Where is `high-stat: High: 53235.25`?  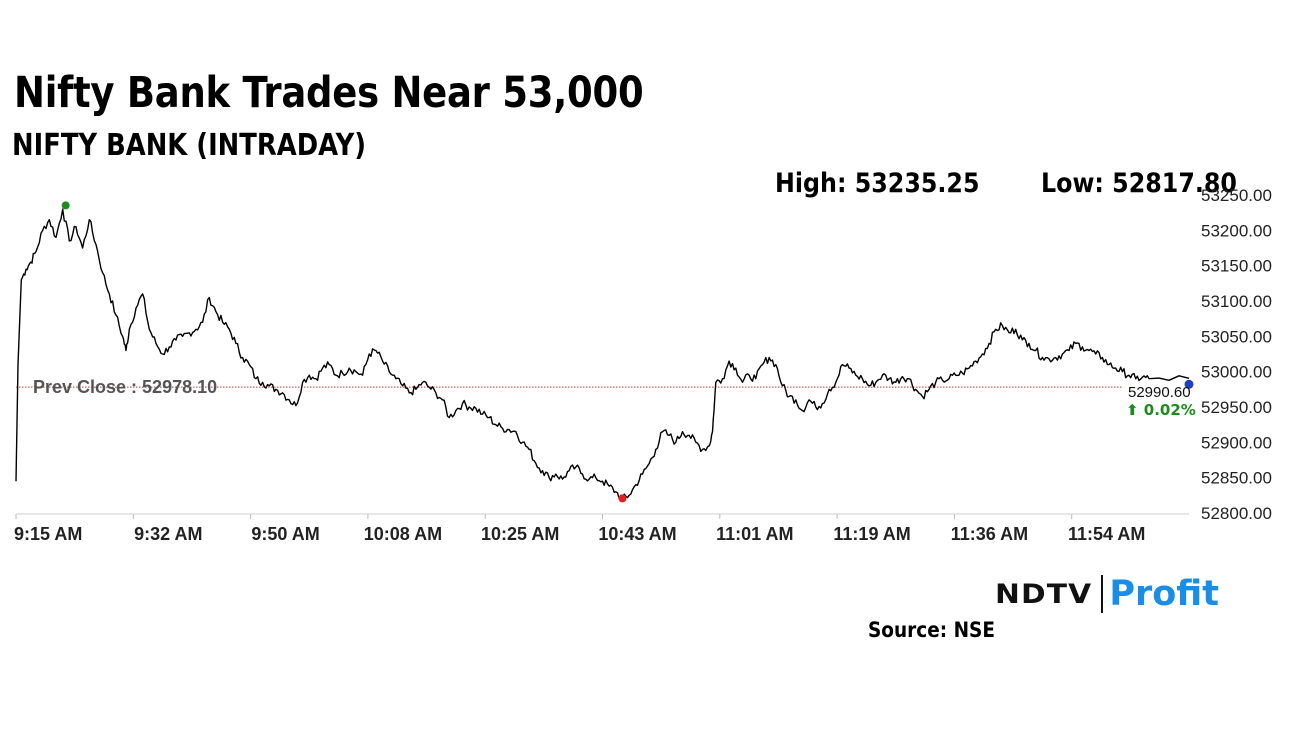
high-stat: High: 53235.25 is located at coordinates (877, 183).